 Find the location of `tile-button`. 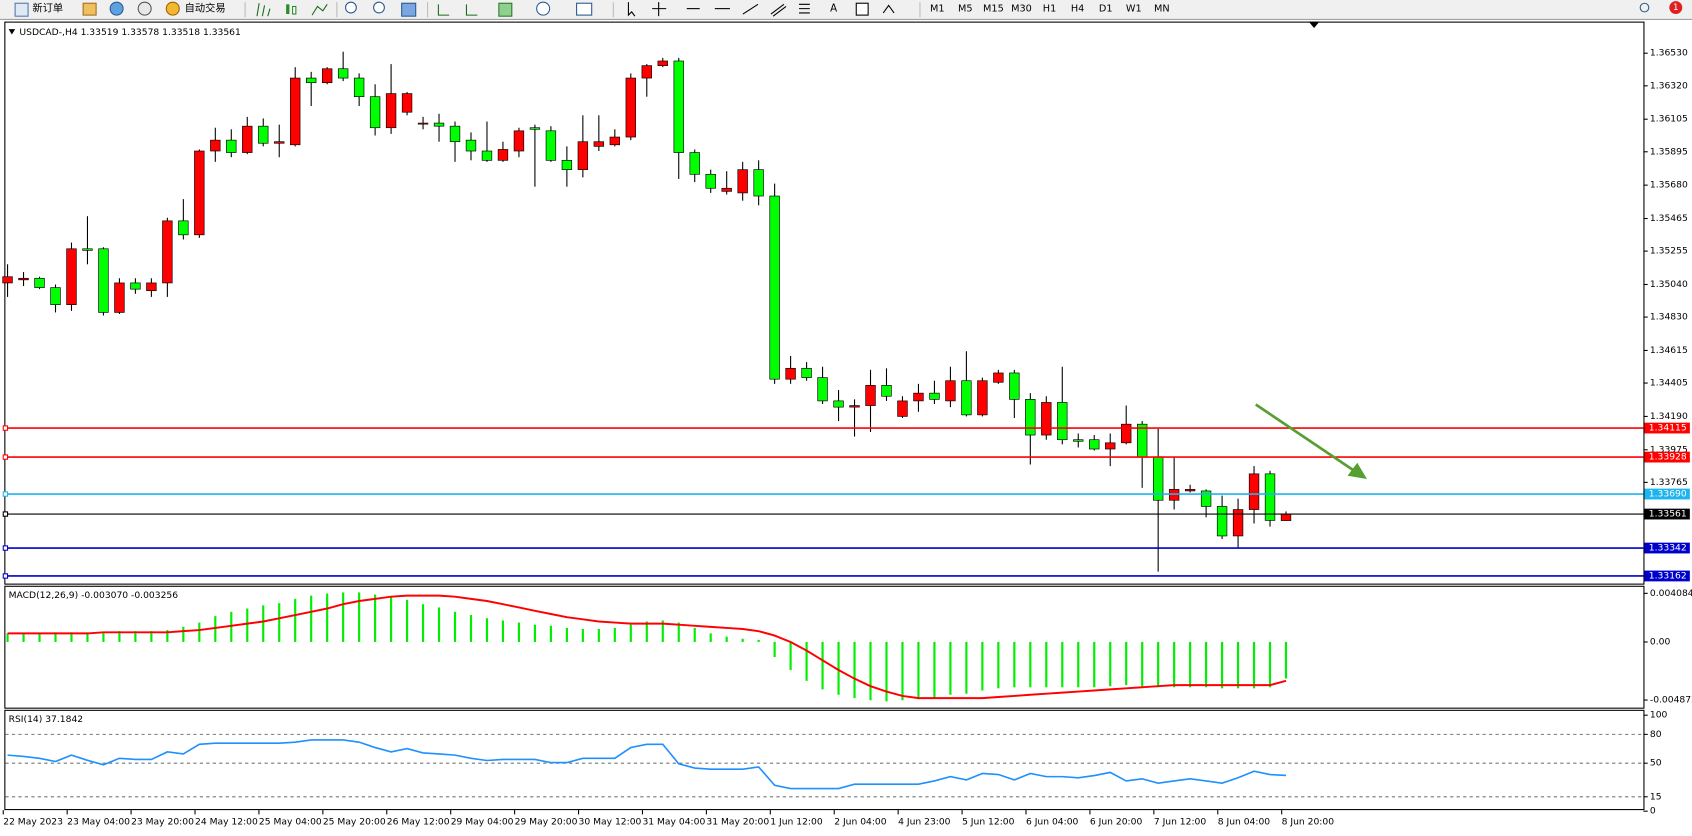

tile-button is located at coordinates (409, 9).